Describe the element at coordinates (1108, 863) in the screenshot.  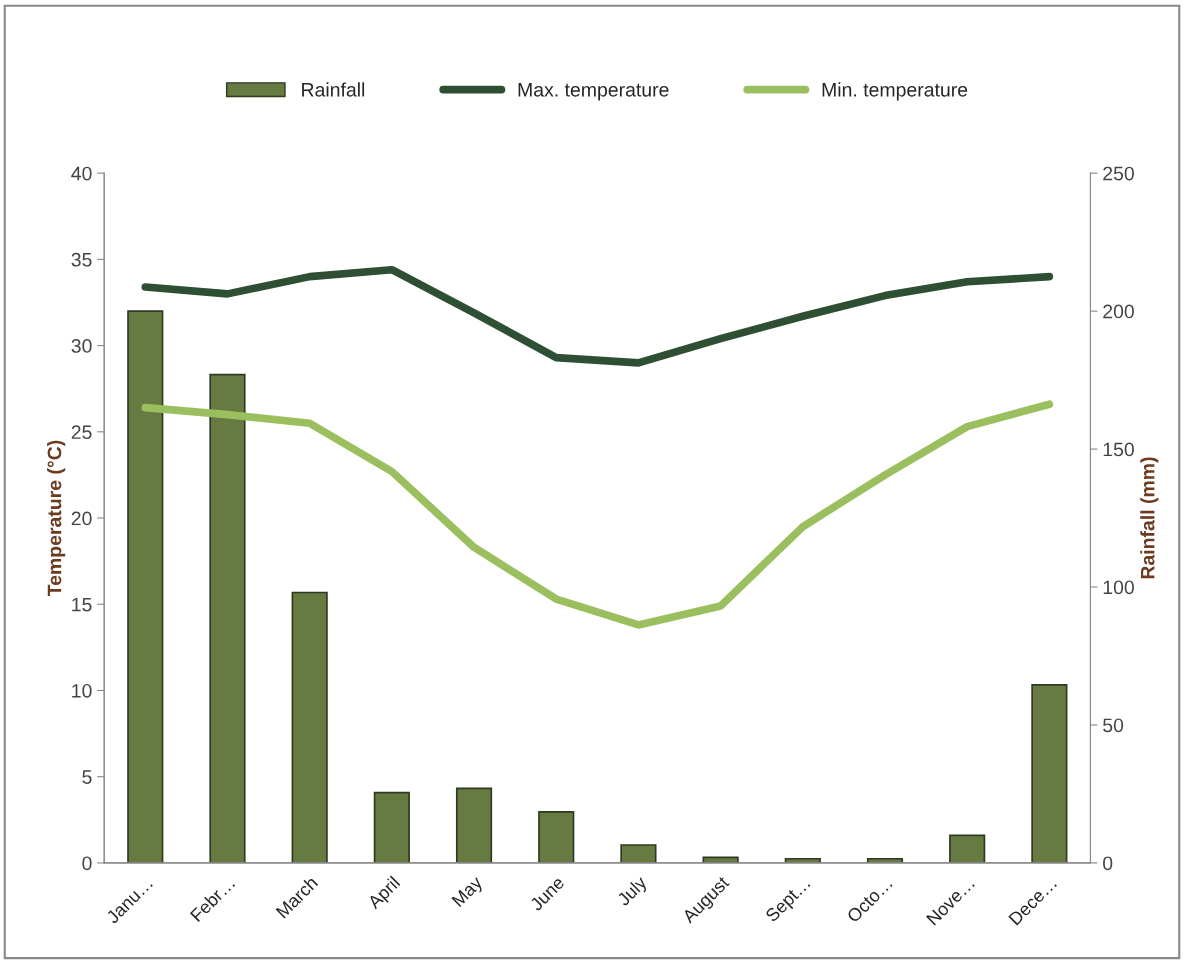
I see `y2-tick-label: 0` at that location.